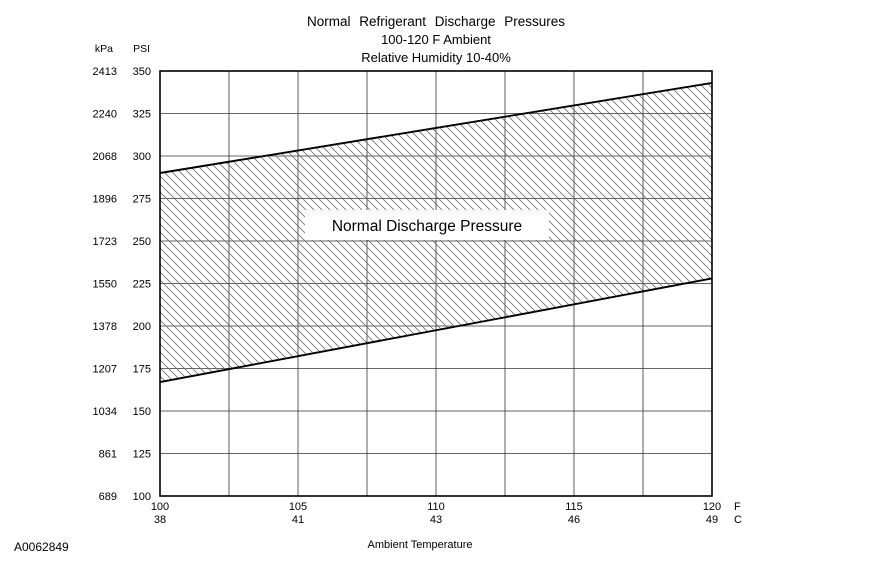 Image resolution: width=870 pixels, height=568 pixels. Describe the element at coordinates (105, 285) in the screenshot. I see `y-tick-kpa: 1550` at that location.